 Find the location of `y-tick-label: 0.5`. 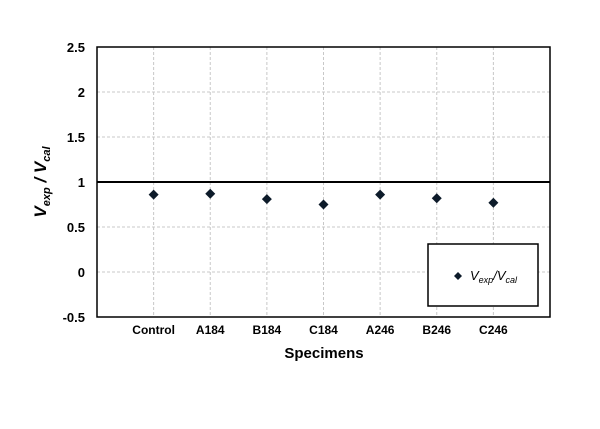

y-tick-label: 0.5 is located at coordinates (76, 227).